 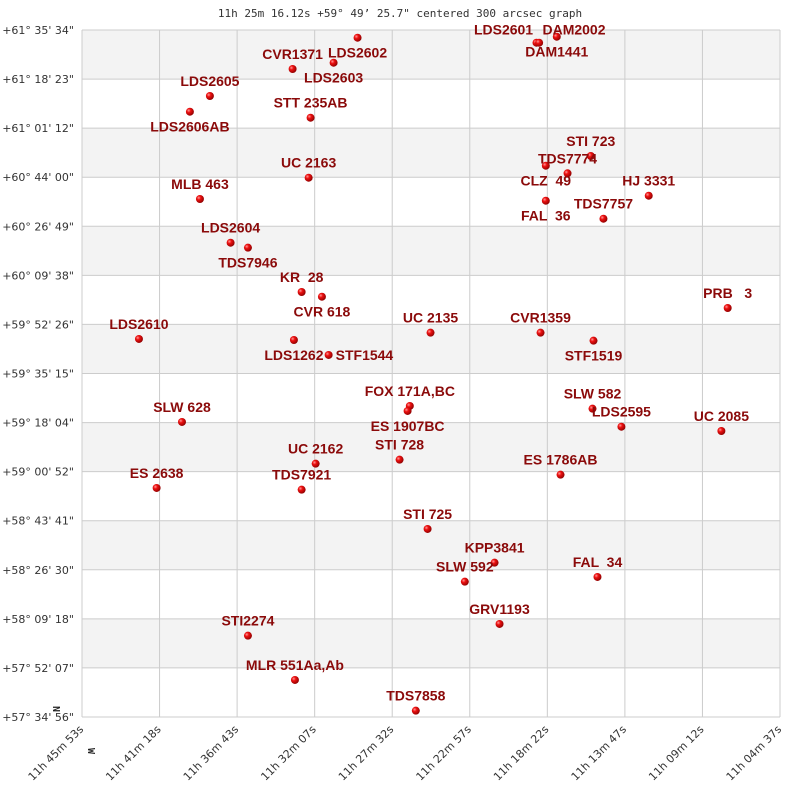 I want to click on star-point: LDS2610, so click(x=139, y=329).